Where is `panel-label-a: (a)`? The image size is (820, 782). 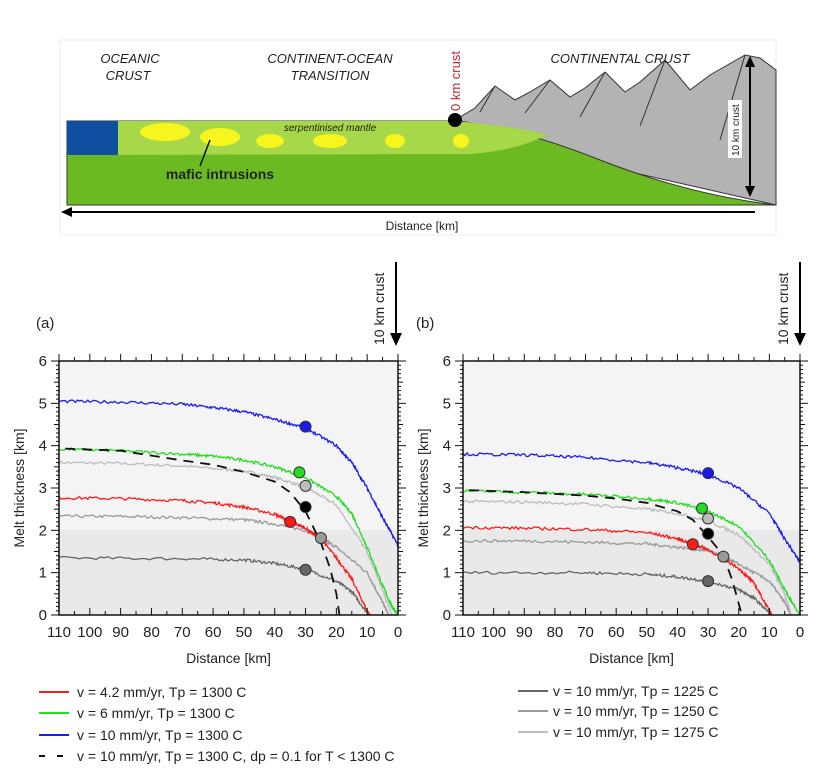 panel-label-a: (a) is located at coordinates (45, 323).